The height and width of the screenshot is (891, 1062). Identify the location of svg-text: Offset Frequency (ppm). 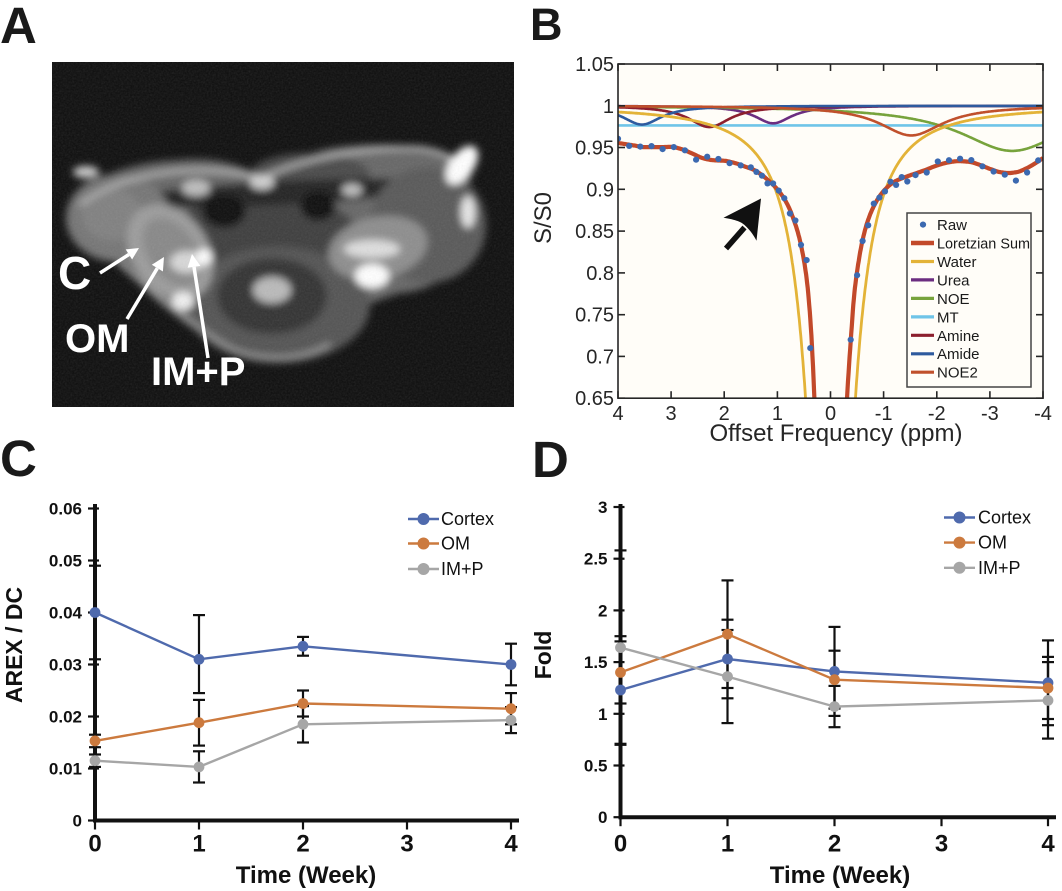
(836, 433).